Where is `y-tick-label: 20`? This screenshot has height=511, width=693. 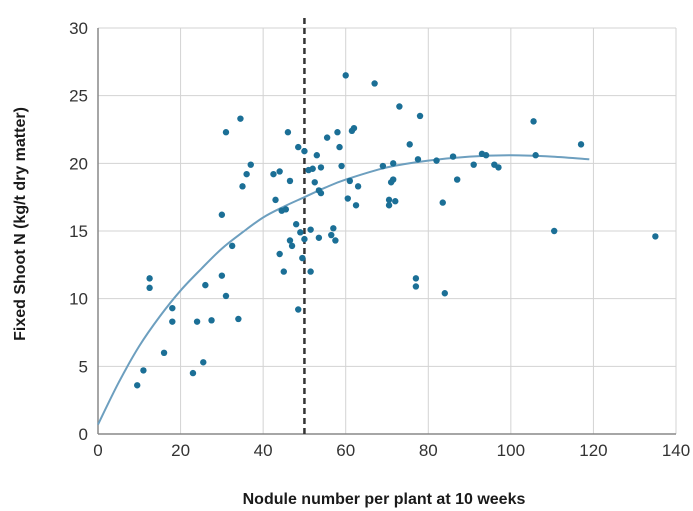
y-tick-label: 20 is located at coordinates (78, 163).